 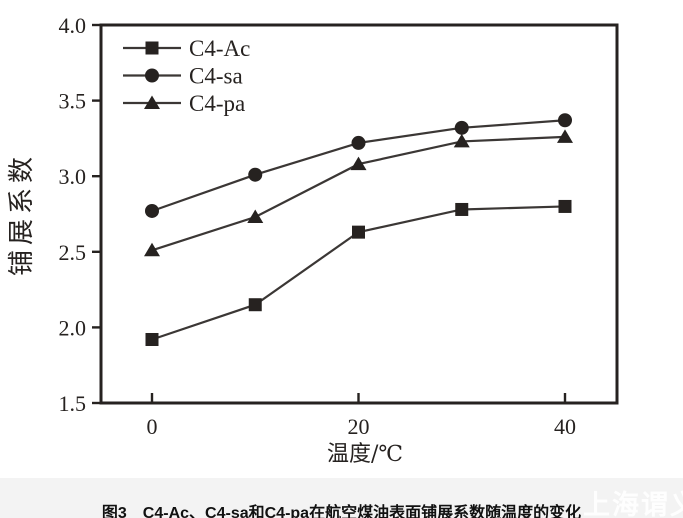 What do you see at coordinates (219, 48) in the screenshot?
I see `legend-label: C4-Ac` at bounding box center [219, 48].